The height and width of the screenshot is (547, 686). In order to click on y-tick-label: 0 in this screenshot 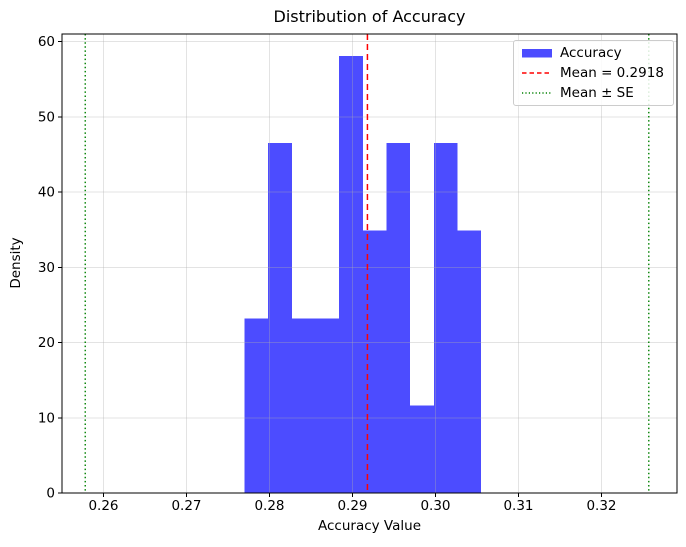, I will do `click(50, 494)`.